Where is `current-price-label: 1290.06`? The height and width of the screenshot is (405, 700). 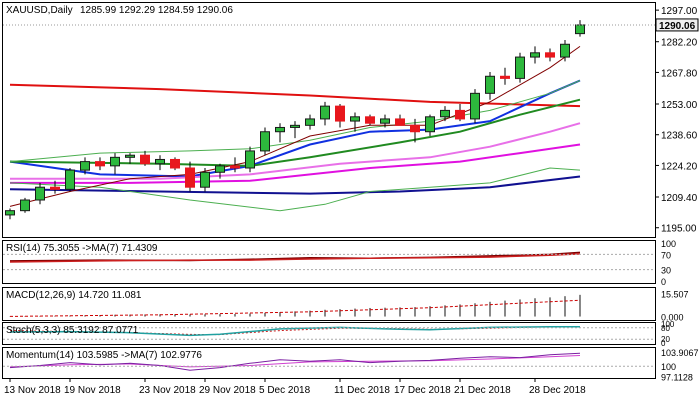
current-price-label: 1290.06 is located at coordinates (677, 26).